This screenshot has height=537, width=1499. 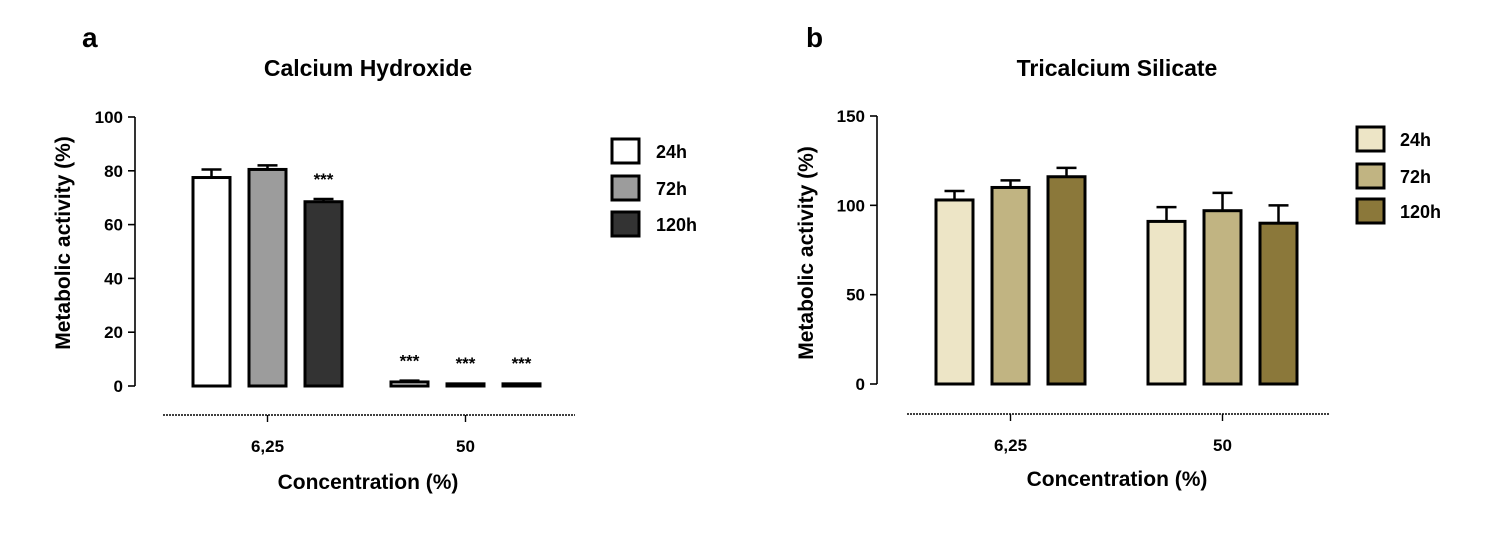 What do you see at coordinates (113, 171) in the screenshot?
I see `y-tick-label: 80` at bounding box center [113, 171].